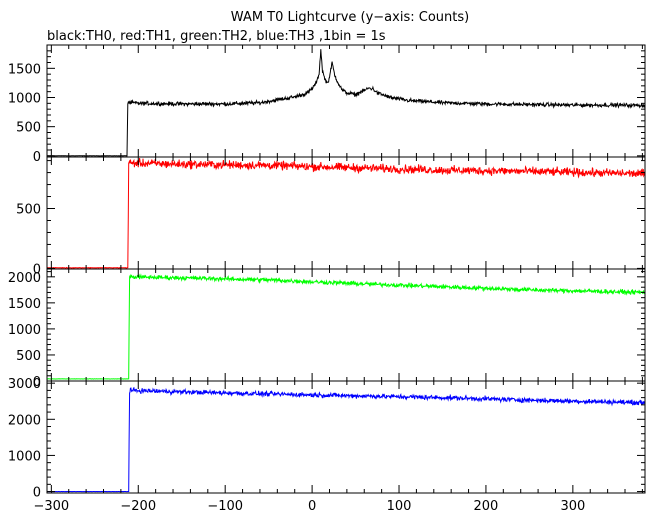 This screenshot has height=515, width=652. What do you see at coordinates (572, 506) in the screenshot?
I see `x-tick-label: 300` at bounding box center [572, 506].